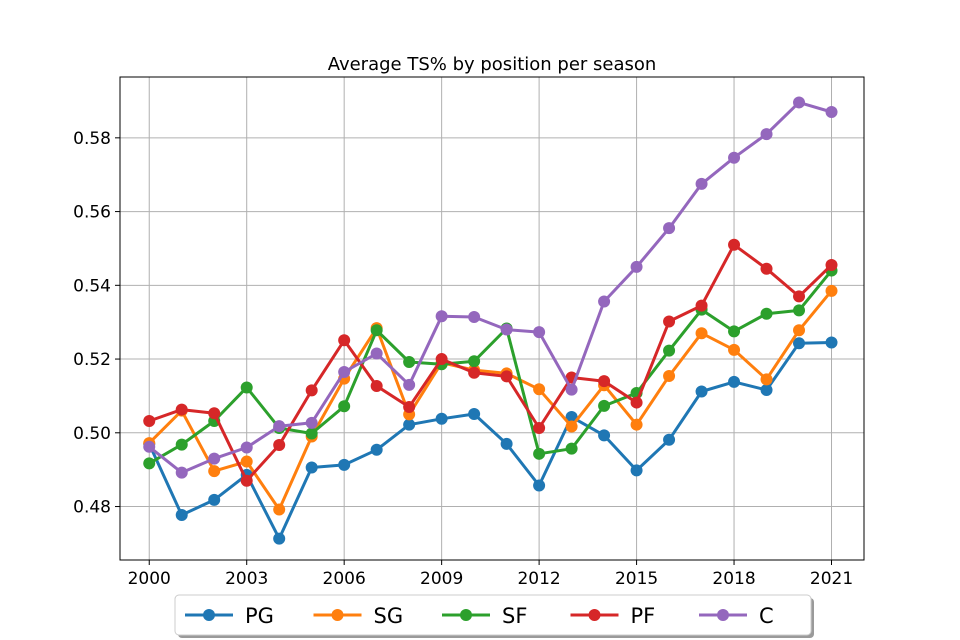 The height and width of the screenshot is (640, 960). What do you see at coordinates (538, 579) in the screenshot?
I see `x-tick-label: 2012` at bounding box center [538, 579].